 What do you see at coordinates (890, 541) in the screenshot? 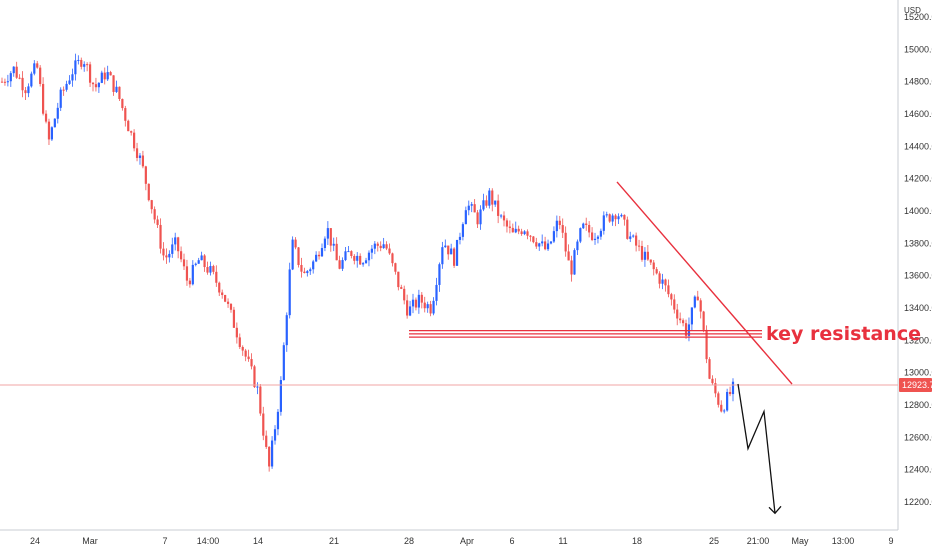
I see `time-tick-label: 9` at bounding box center [890, 541].